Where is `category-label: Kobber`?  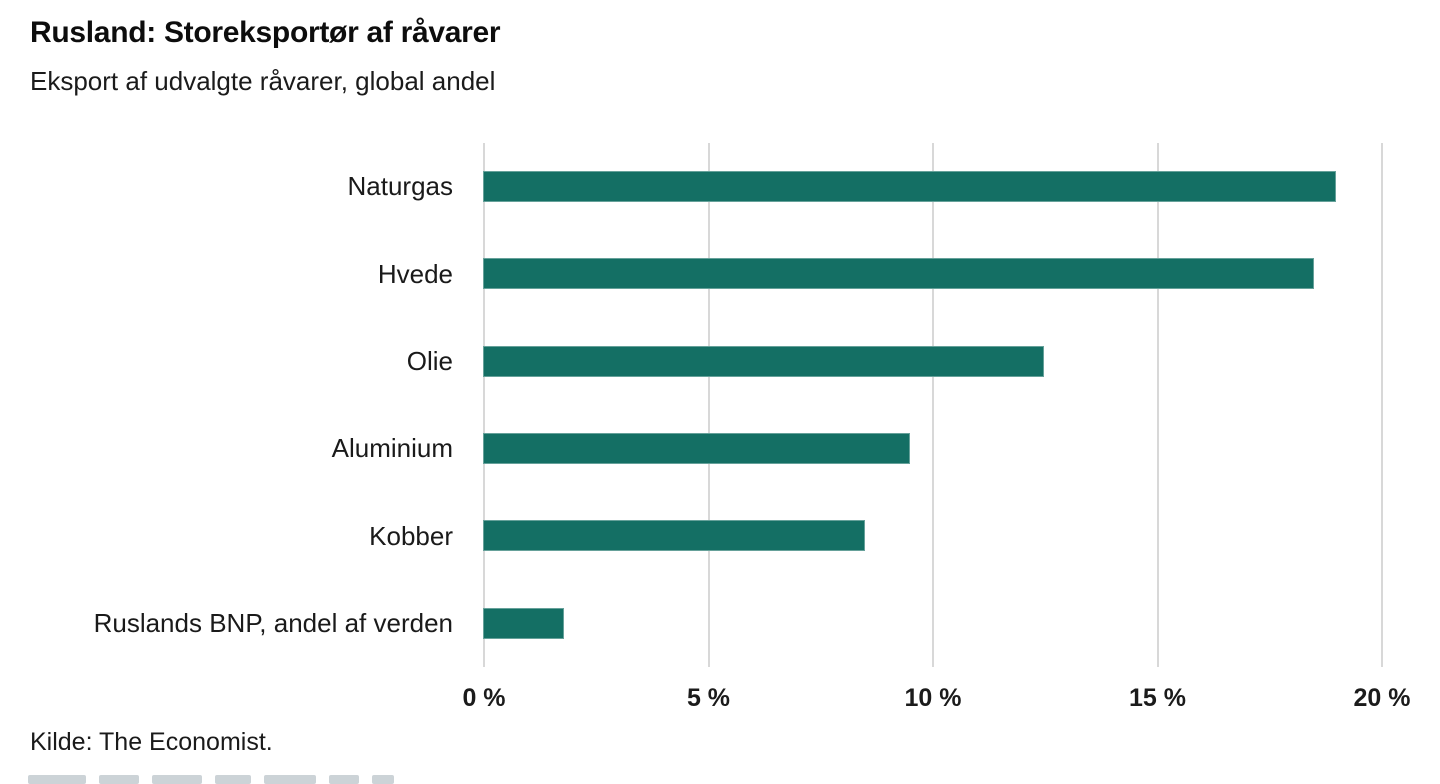
category-label: Kobber is located at coordinates (411, 535).